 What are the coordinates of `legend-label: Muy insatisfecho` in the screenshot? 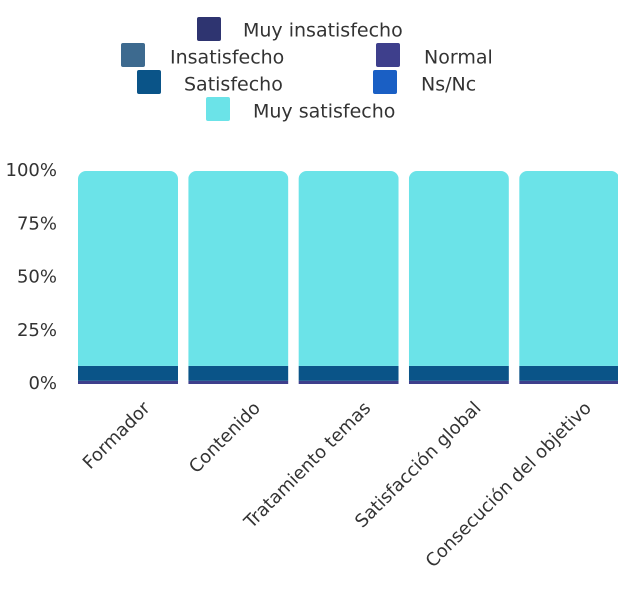 It's located at (323, 31).